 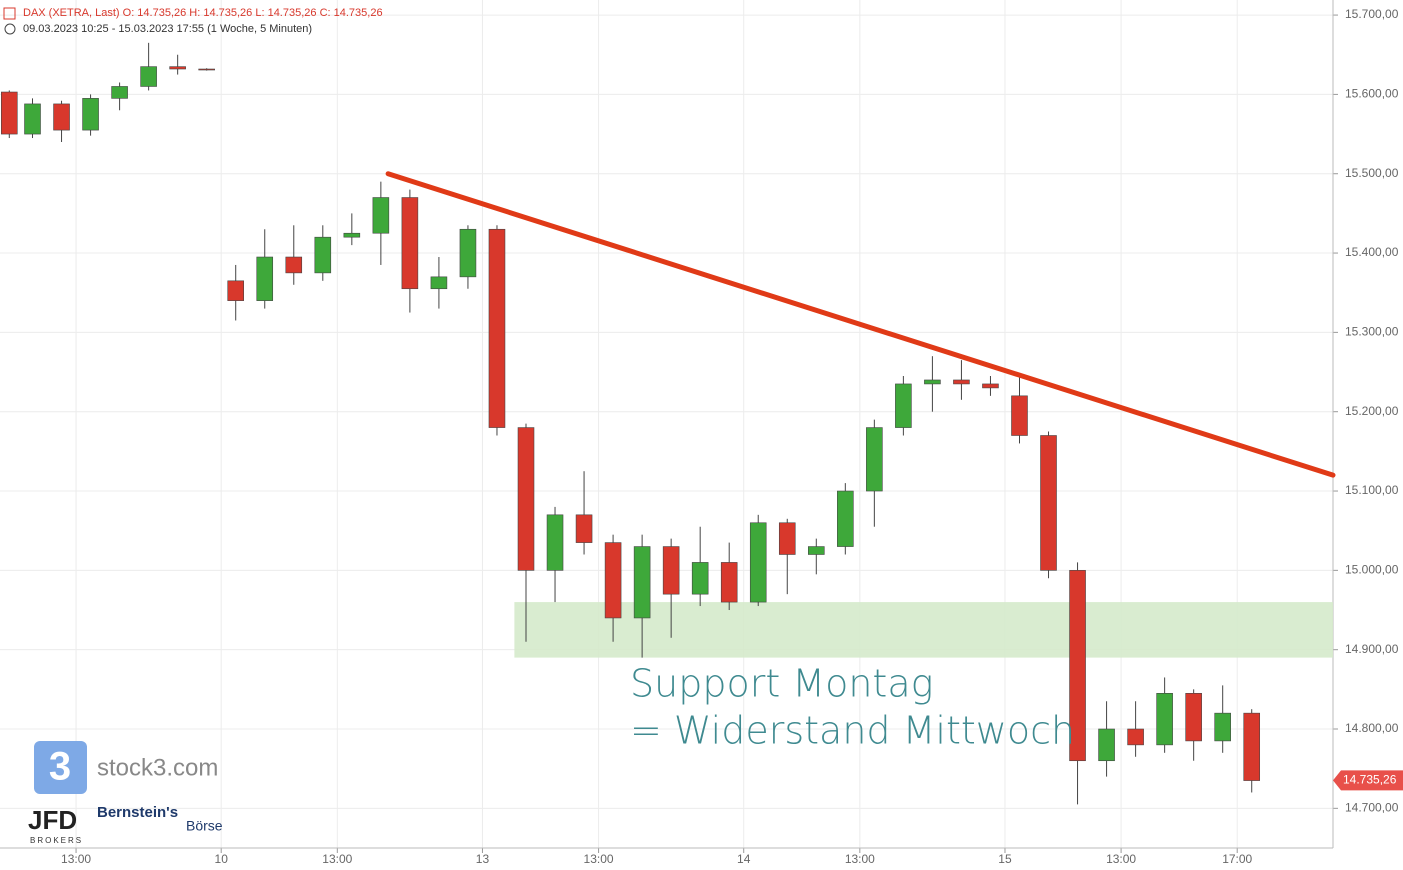 I want to click on clock-icon, so click(x=10, y=29).